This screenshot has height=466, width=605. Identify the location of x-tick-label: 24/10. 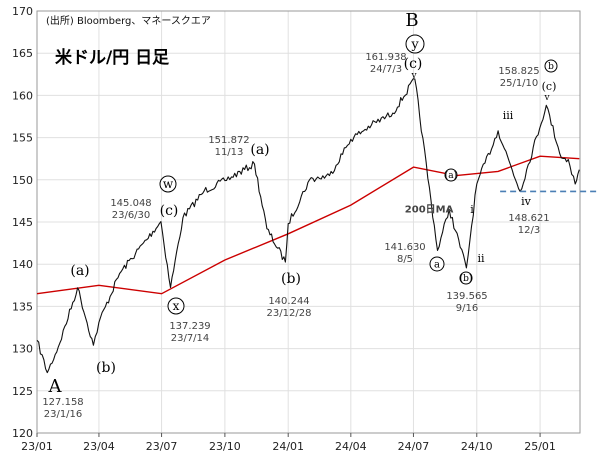
(477, 446).